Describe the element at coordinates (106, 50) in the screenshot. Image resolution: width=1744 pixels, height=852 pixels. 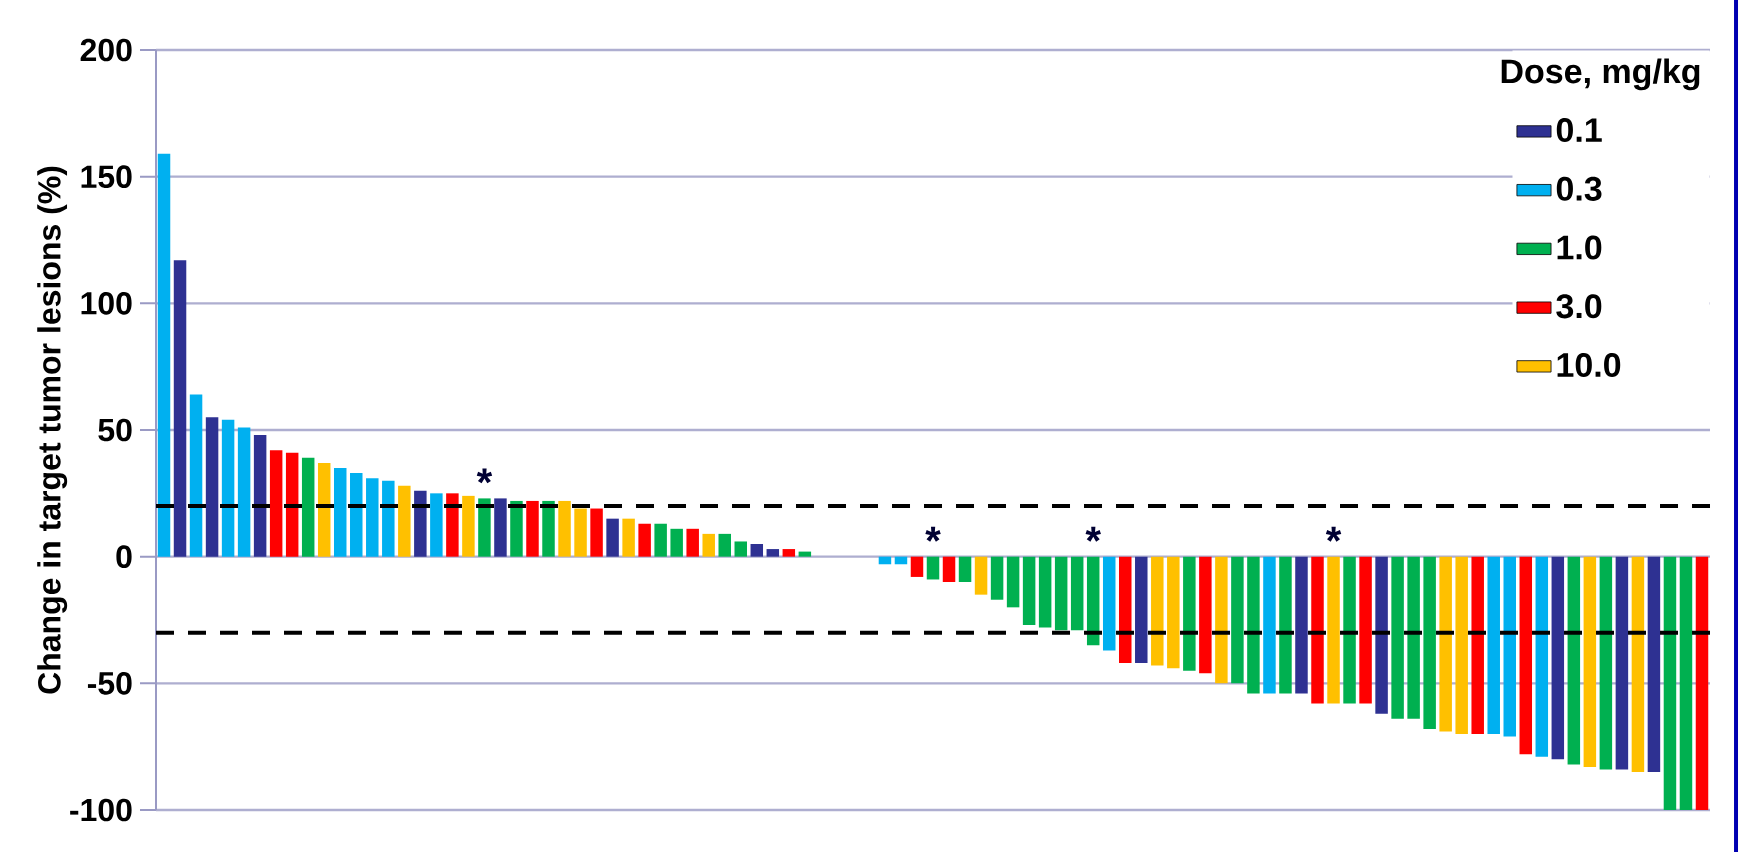
I see `y-tick-label: 200` at that location.